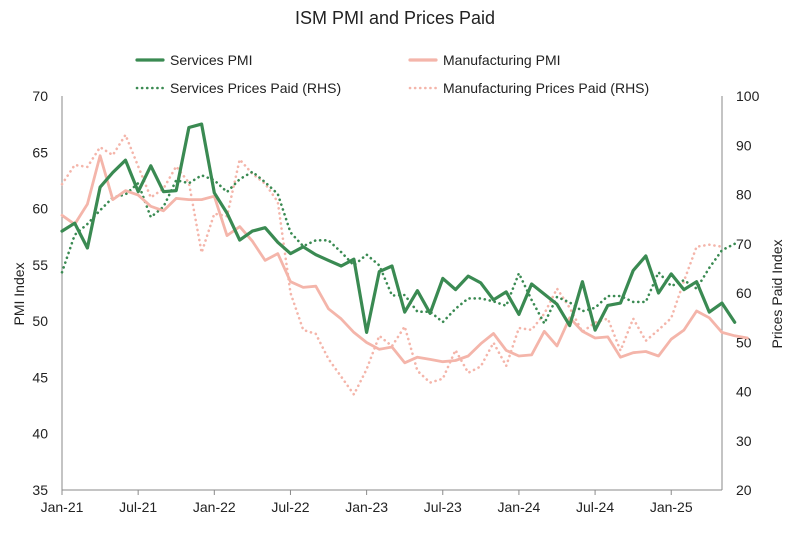 This screenshot has height=543, width=791. Describe the element at coordinates (744, 244) in the screenshot. I see `right-tick-label: 70` at that location.